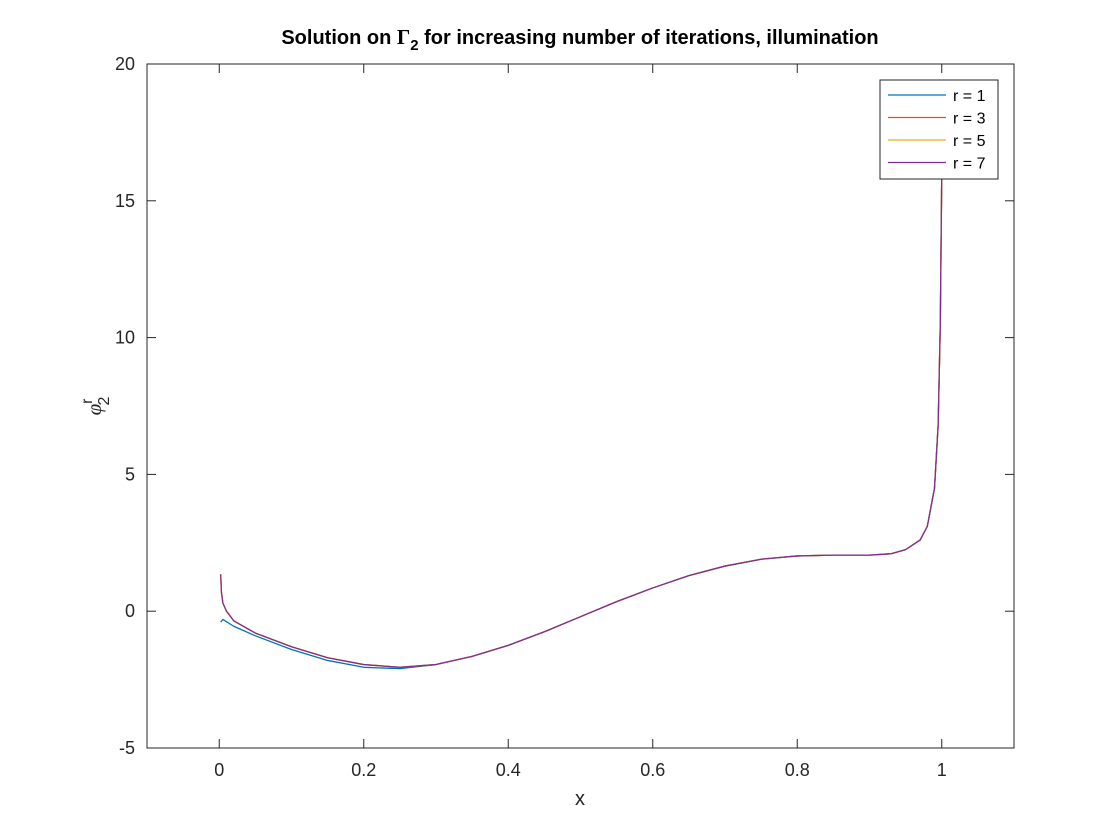 Image resolution: width=1120 pixels, height=840 pixels. I want to click on y-tick-label: 15, so click(125, 201).